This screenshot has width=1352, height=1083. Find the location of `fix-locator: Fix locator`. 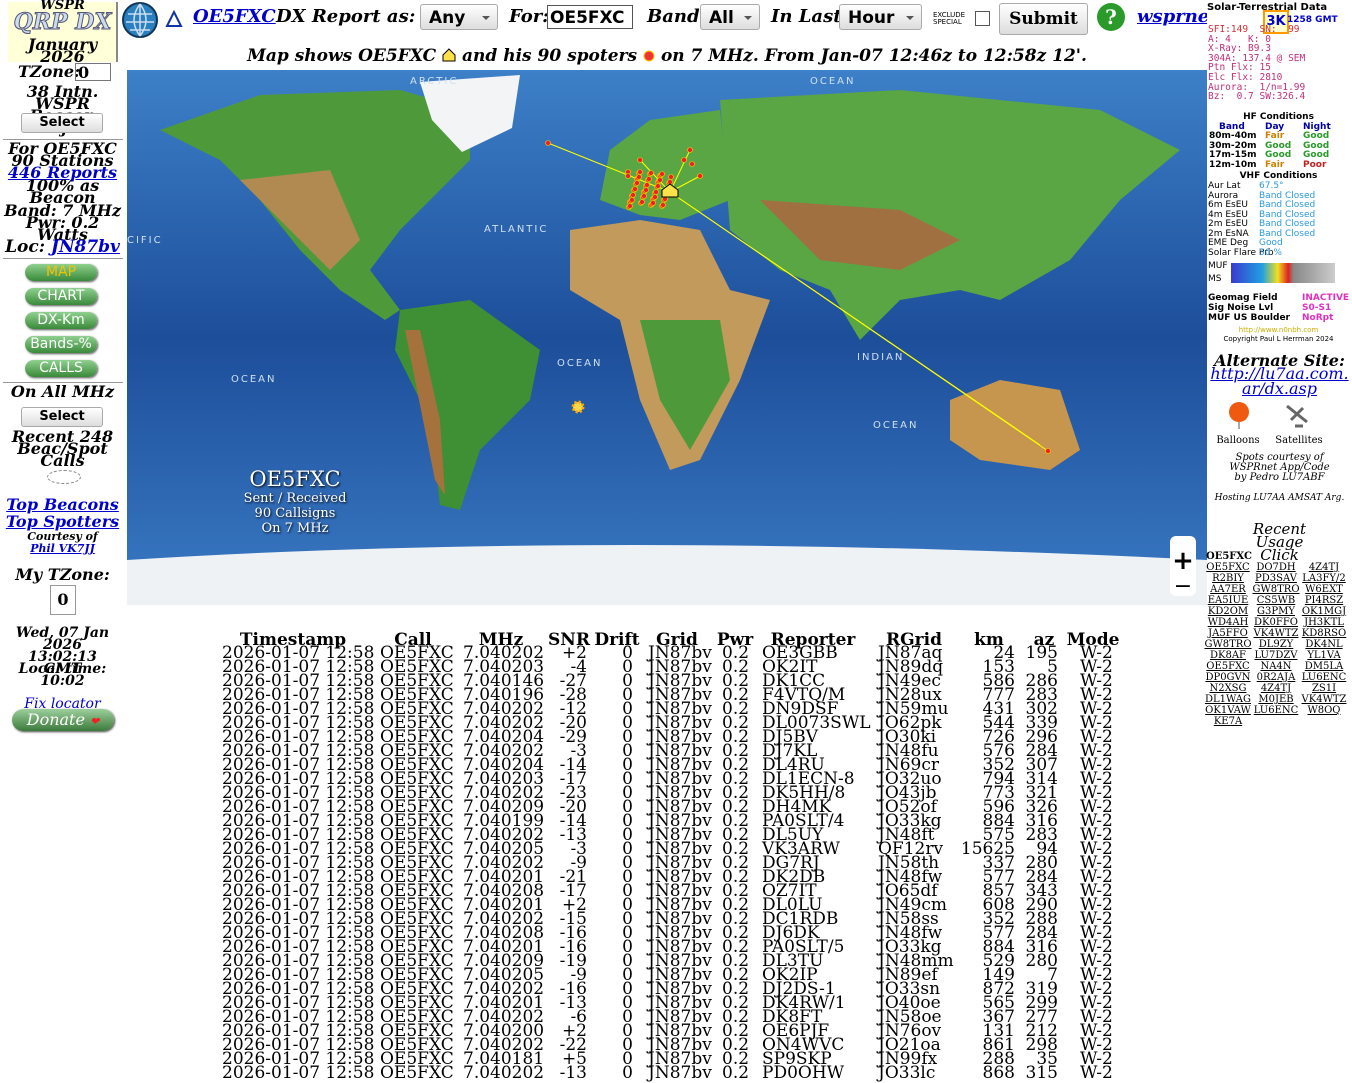

fix-locator: Fix locator is located at coordinates (62, 704).